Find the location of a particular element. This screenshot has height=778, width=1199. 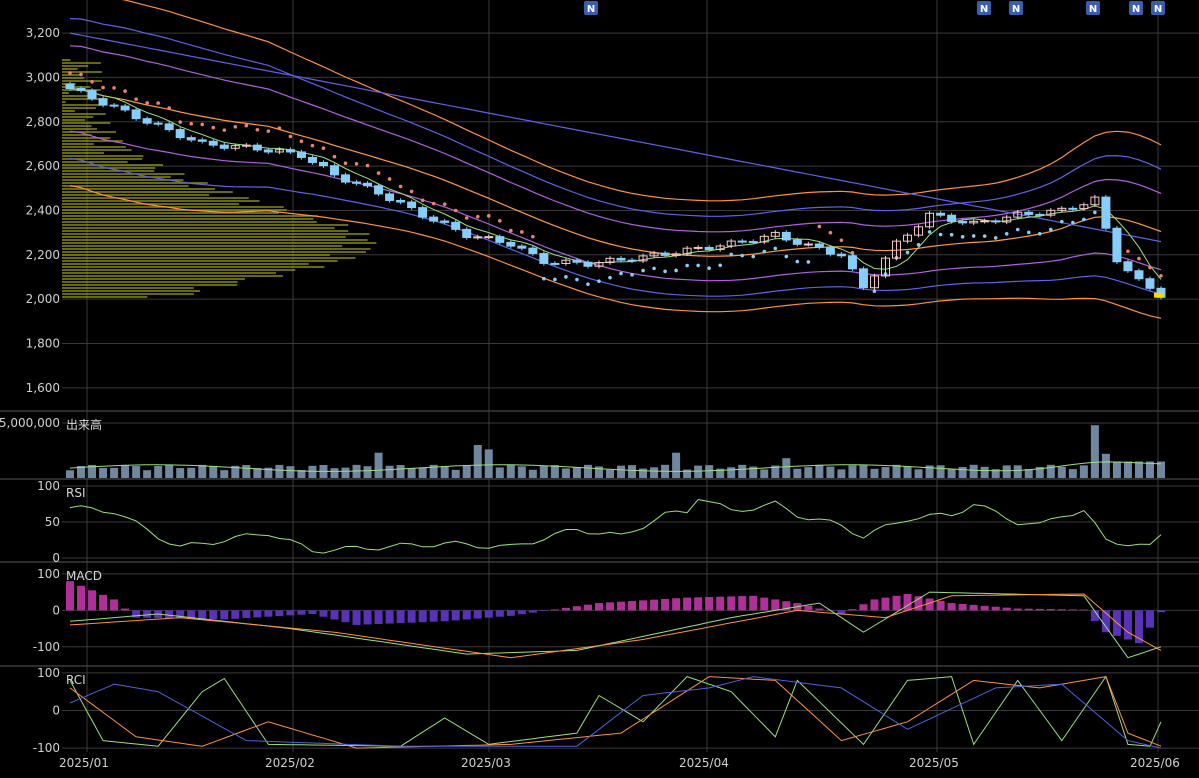

rci-tick-label: -100 is located at coordinates (46, 748).